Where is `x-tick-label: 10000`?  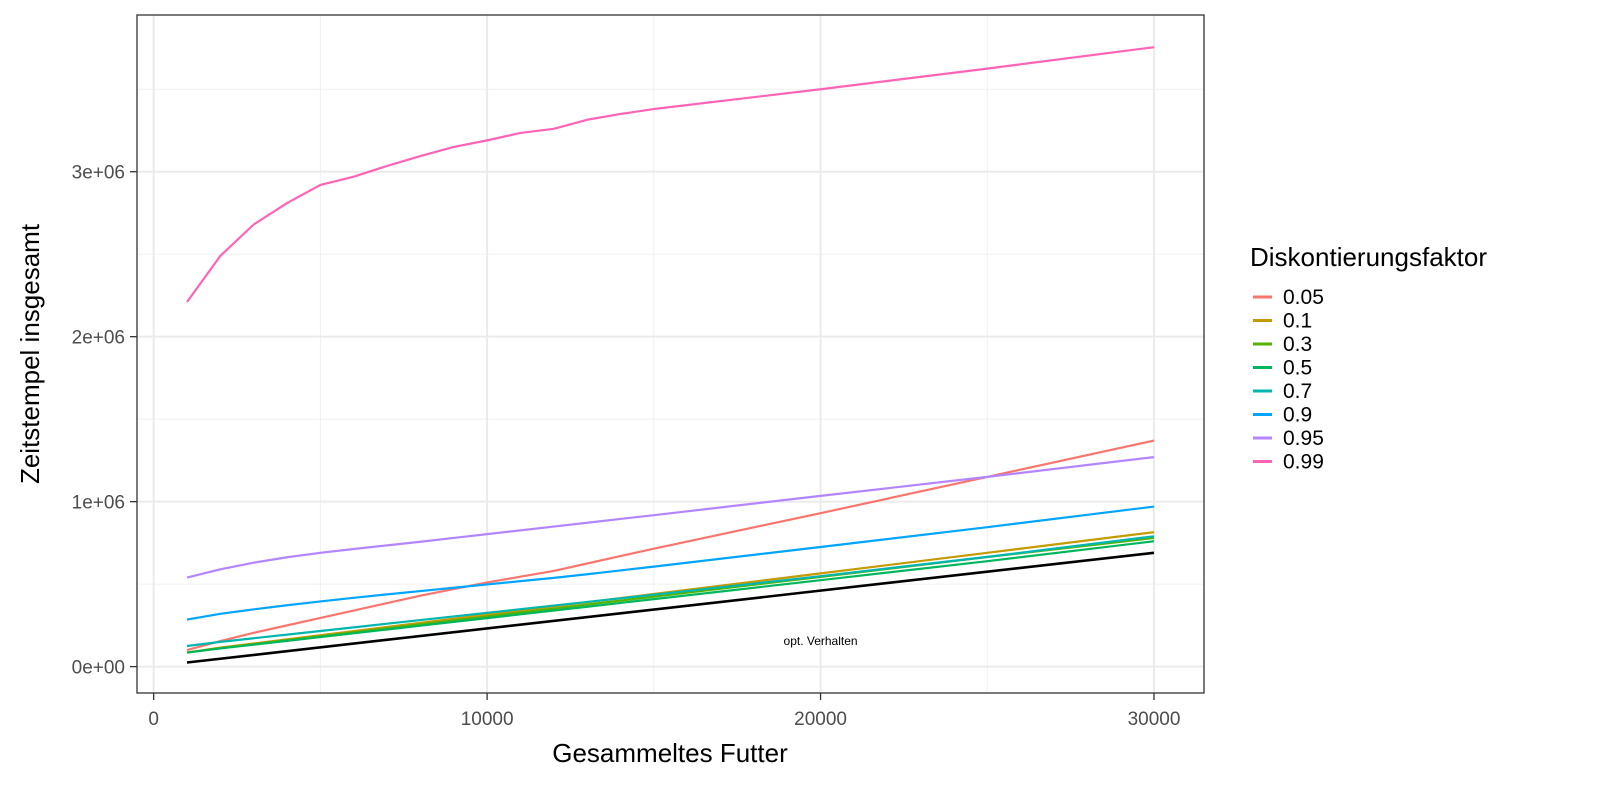
x-tick-label: 10000 is located at coordinates (487, 719).